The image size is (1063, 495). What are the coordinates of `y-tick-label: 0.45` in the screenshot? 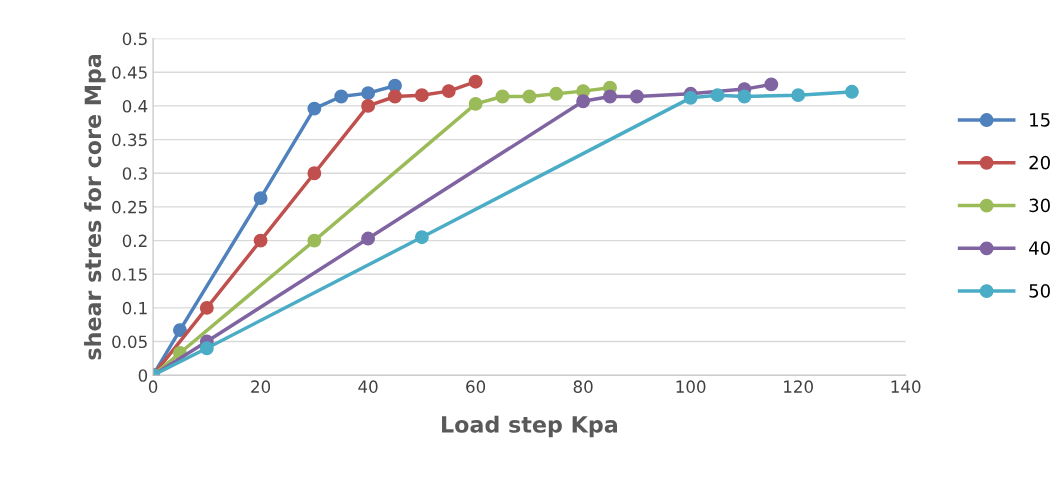 It's located at (129, 72).